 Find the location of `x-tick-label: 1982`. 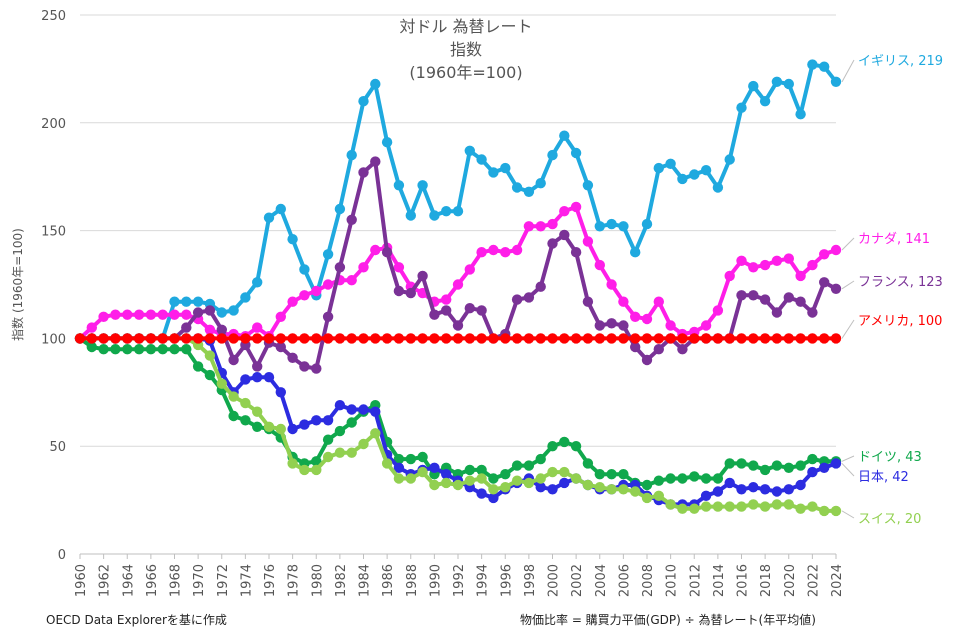

x-tick-label: 1982 is located at coordinates (341, 580).